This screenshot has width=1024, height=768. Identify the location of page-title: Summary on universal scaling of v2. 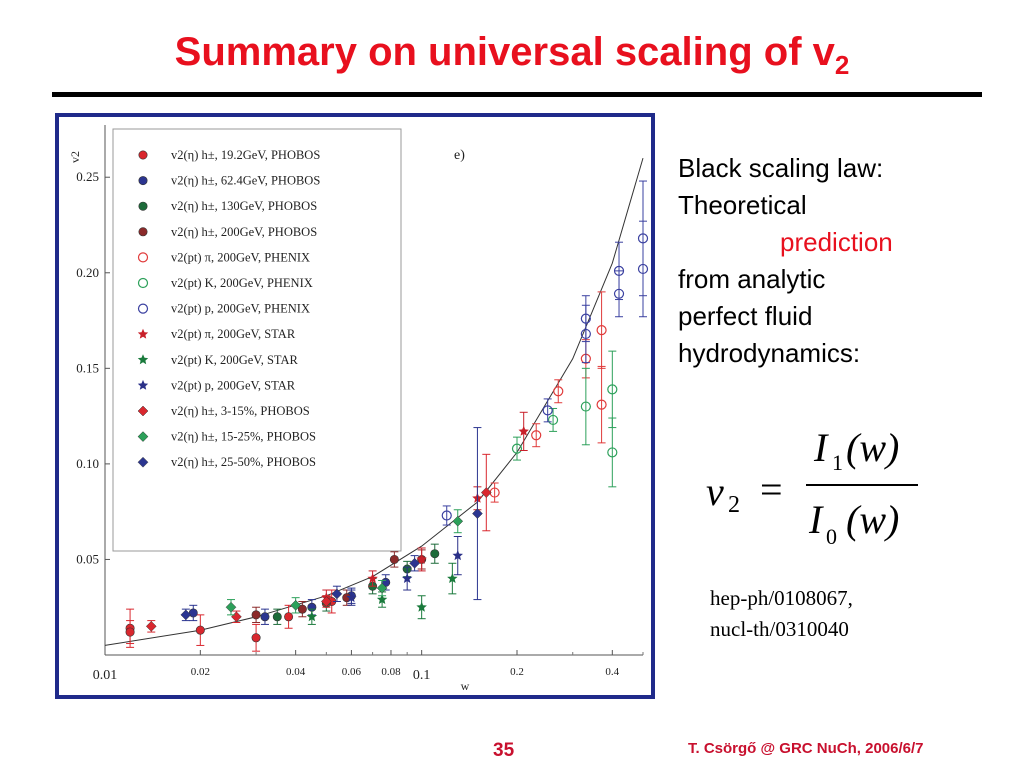
(512, 55).